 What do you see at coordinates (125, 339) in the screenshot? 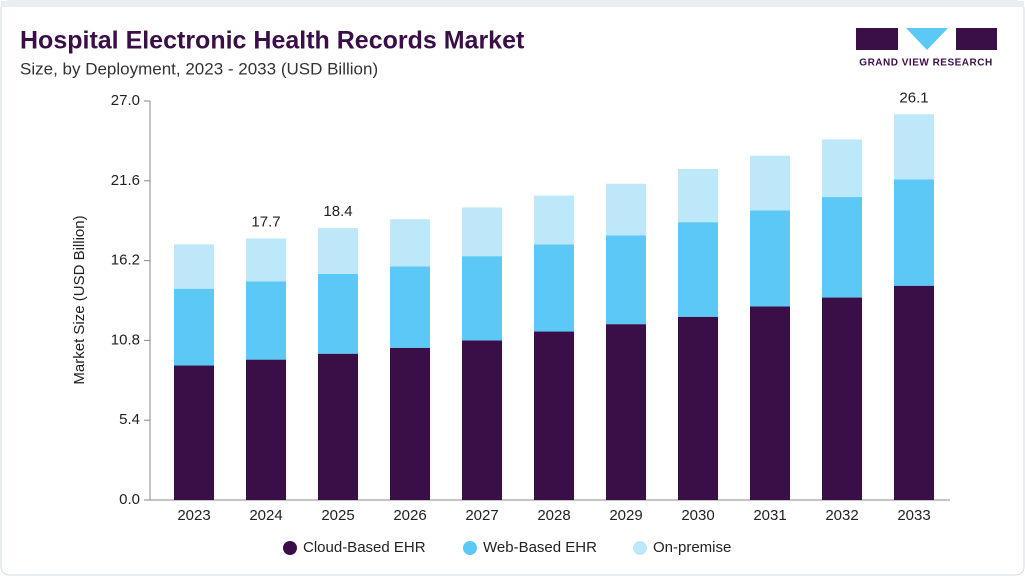
I see `y-tick-label: 10.8` at bounding box center [125, 339].